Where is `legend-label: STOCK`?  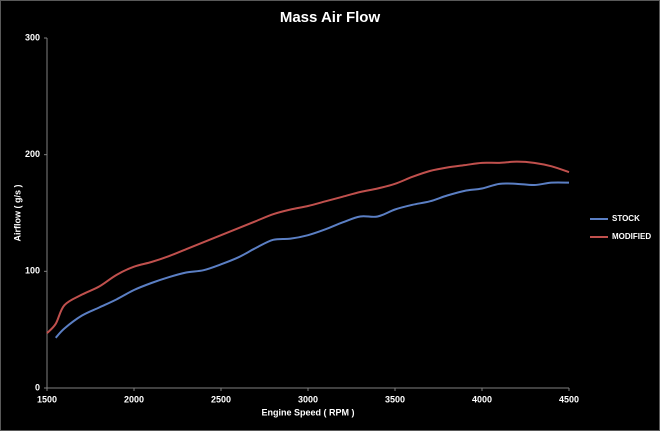 legend-label: STOCK is located at coordinates (626, 218).